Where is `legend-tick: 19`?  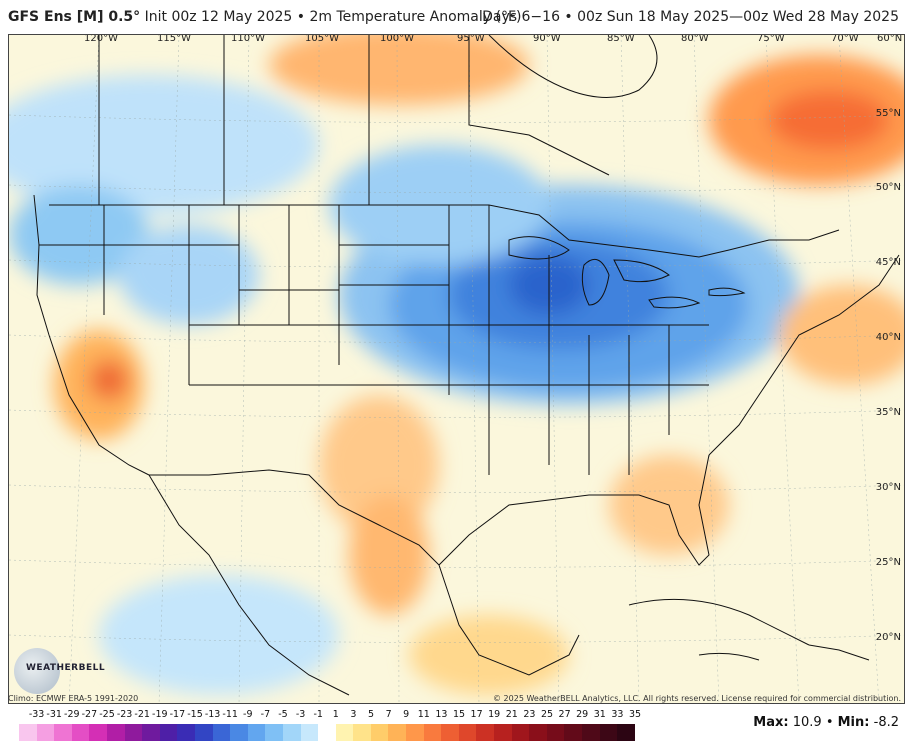 legend-tick: 19 is located at coordinates (494, 714).